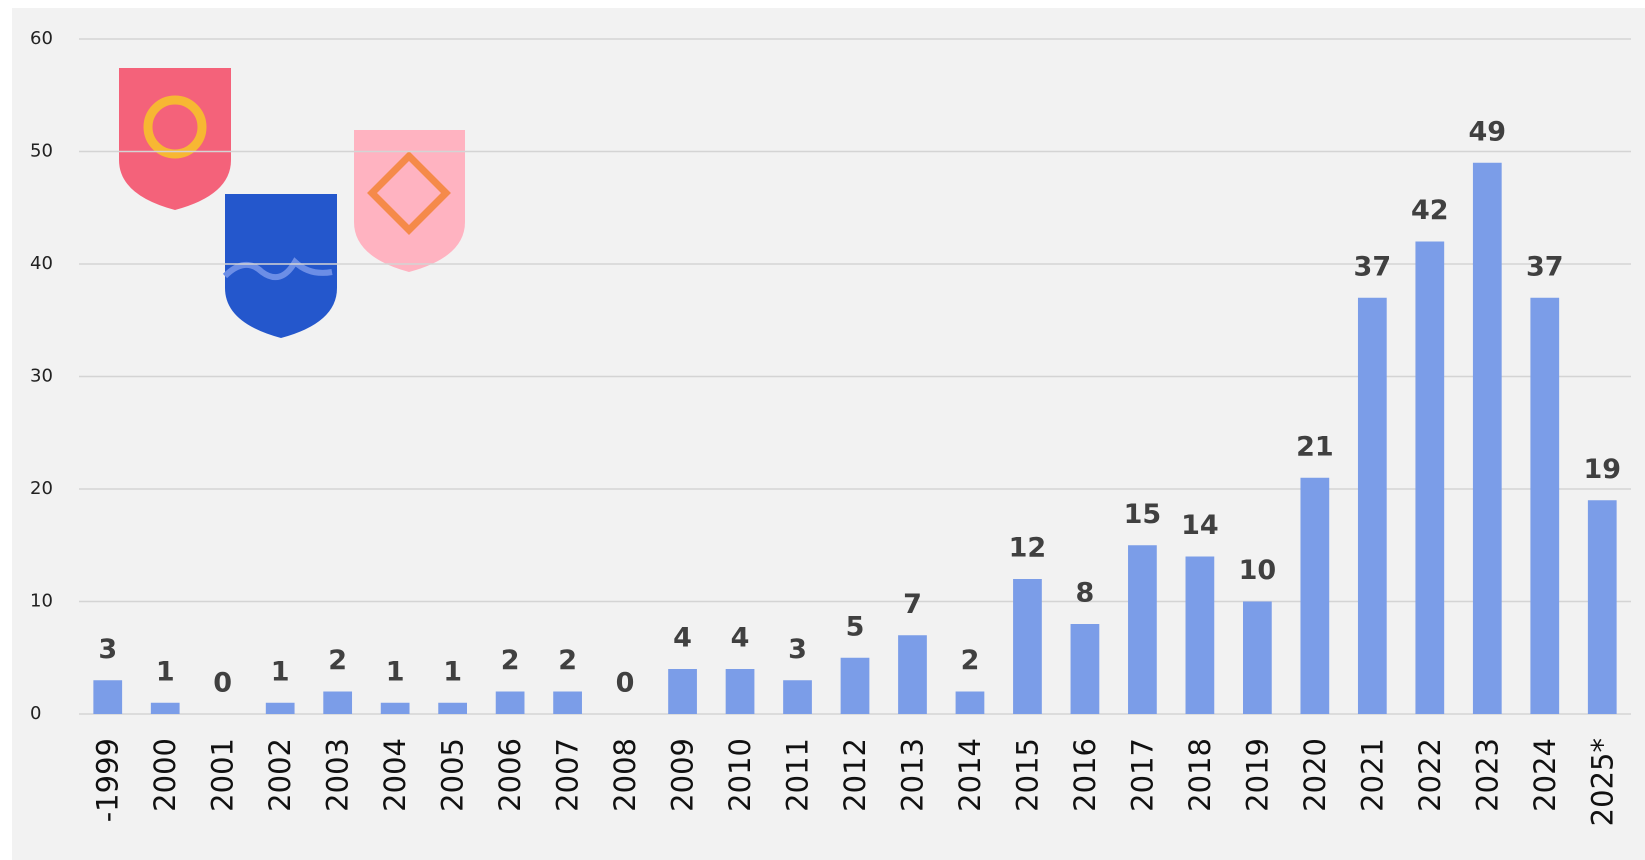 This screenshot has height=860, width=1645. Describe the element at coordinates (912, 775) in the screenshot. I see `x-tick-label: 2013` at that location.